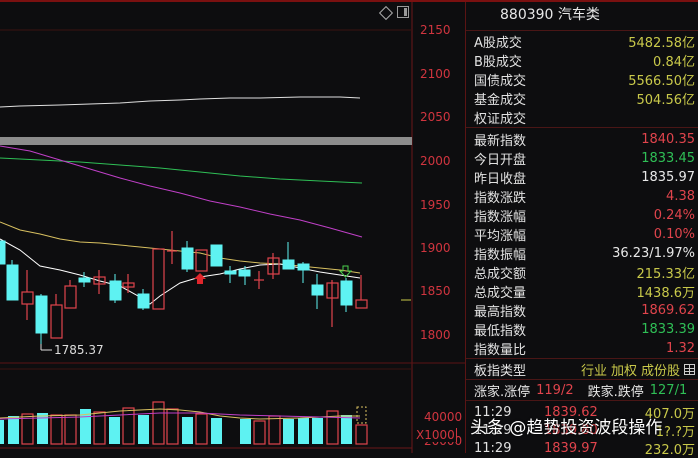  Describe the element at coordinates (584, 254) in the screenshot. I see `stat-row: 指数振幅 36.23/1.97%` at that location.